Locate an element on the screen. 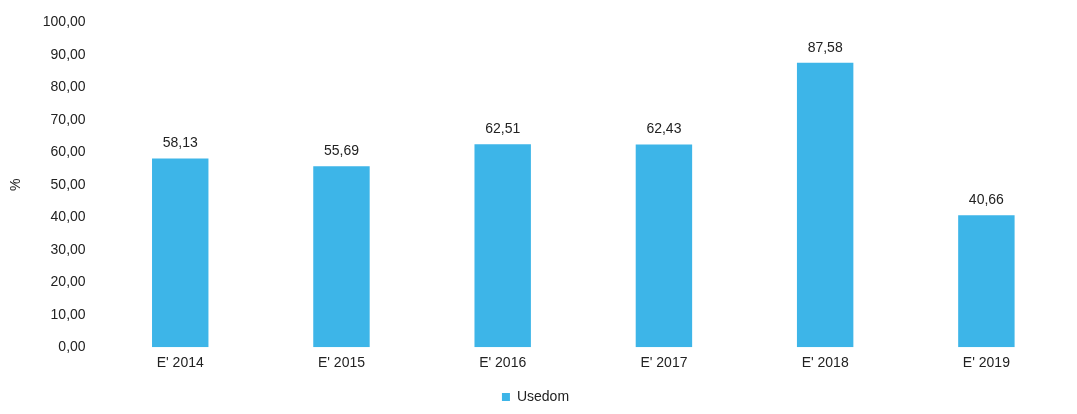 This screenshot has height=414, width=1077. y-tick-label: 60,00 is located at coordinates (68, 151).